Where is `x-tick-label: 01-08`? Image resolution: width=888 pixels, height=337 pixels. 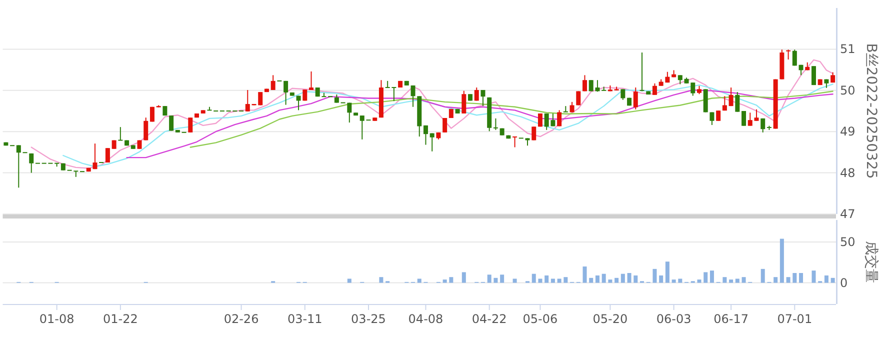
x-tick-label: 01-08 is located at coordinates (56, 319).